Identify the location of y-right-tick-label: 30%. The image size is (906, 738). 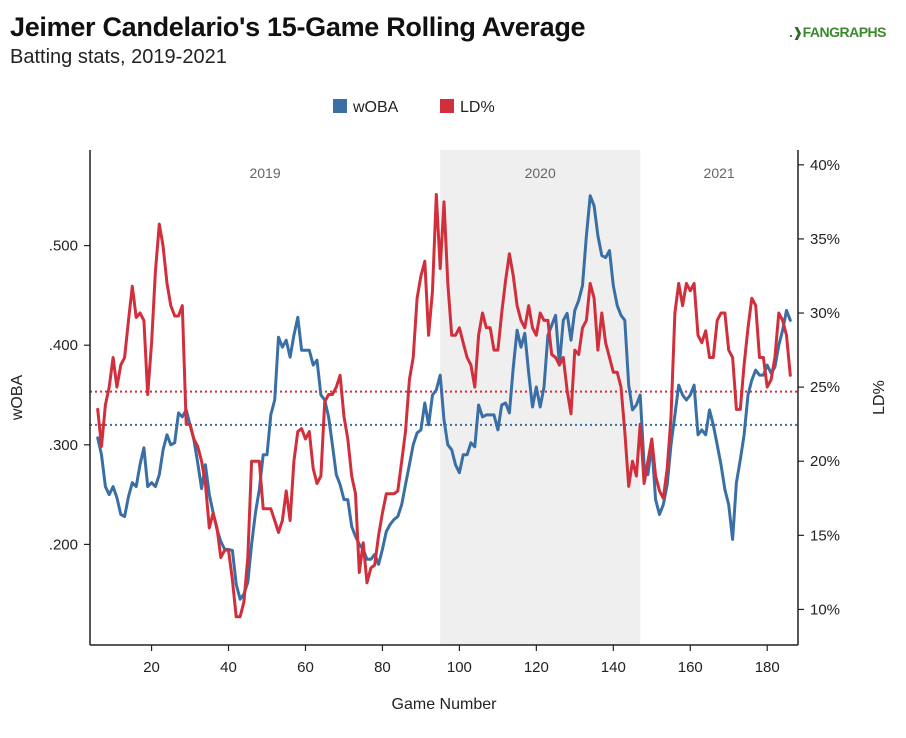
(825, 313).